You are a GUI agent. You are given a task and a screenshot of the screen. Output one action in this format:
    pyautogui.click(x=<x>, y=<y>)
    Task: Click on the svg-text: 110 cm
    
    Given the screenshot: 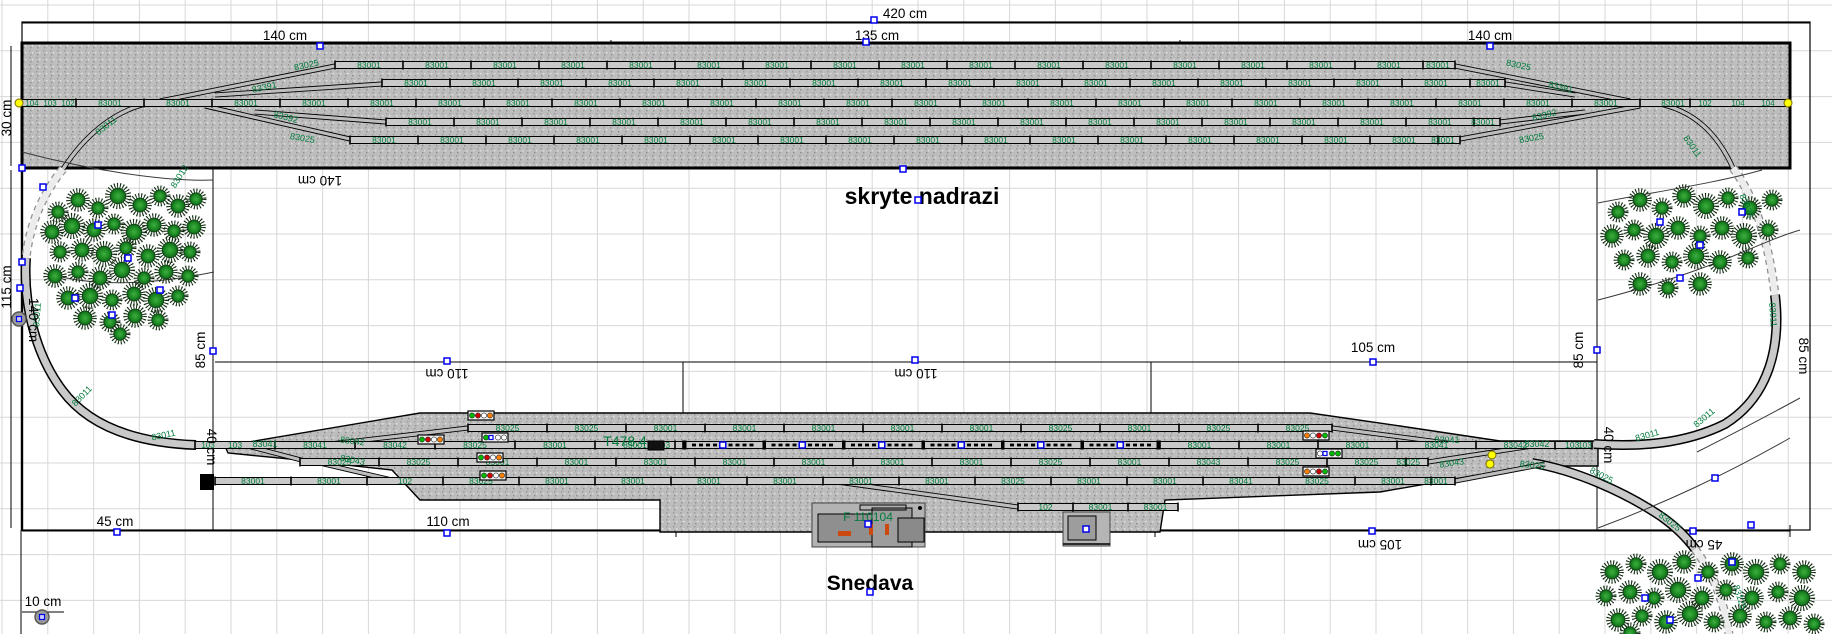 What is the action you would take?
    pyautogui.click(x=446, y=373)
    